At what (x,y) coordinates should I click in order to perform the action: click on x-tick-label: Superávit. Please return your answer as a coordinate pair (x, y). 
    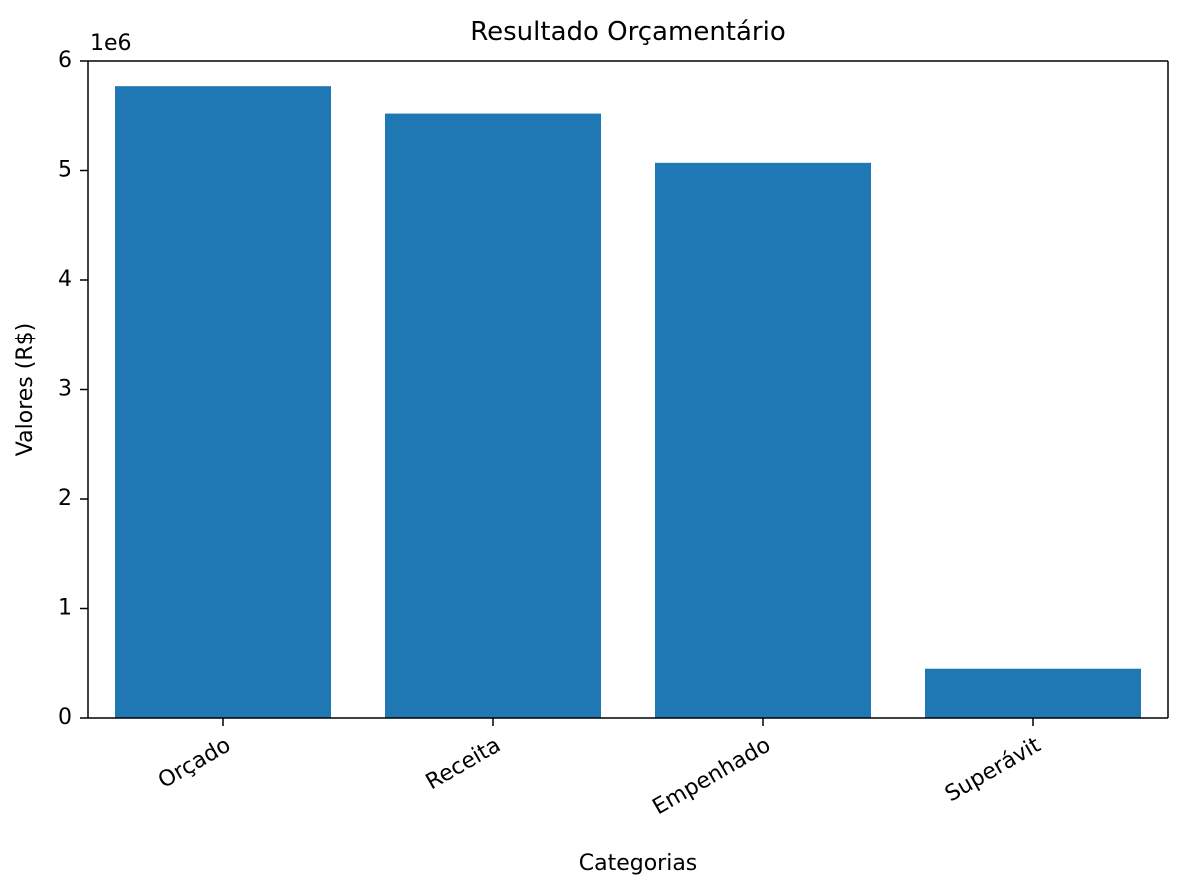
    Looking at the image, I should click on (993, 770).